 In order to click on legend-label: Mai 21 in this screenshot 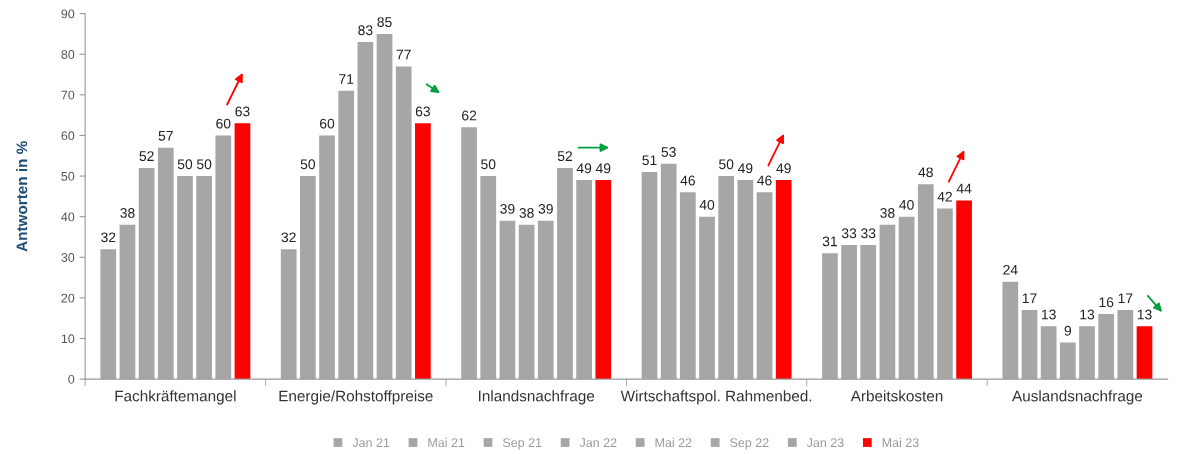, I will do `click(446, 442)`.